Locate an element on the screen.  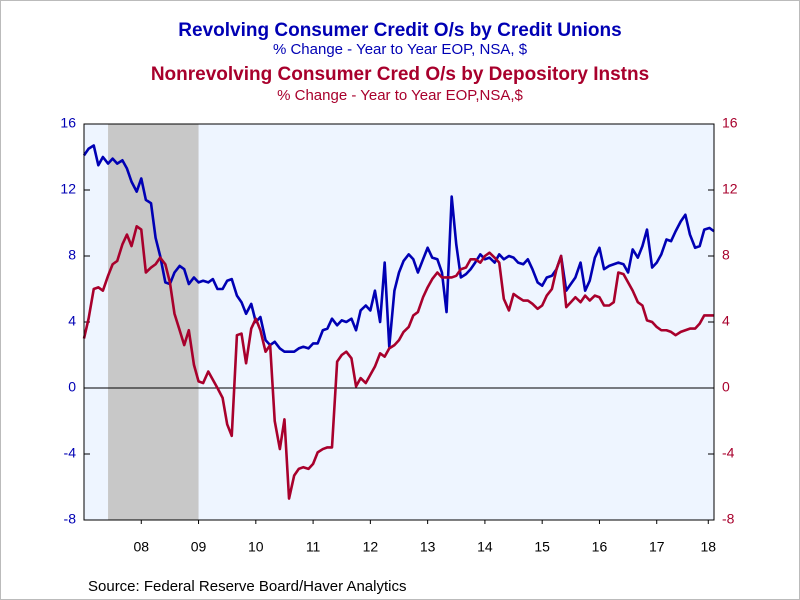
series-subtitle: % Change - Year to Year EOP,NSA,$ is located at coordinates (400, 95).